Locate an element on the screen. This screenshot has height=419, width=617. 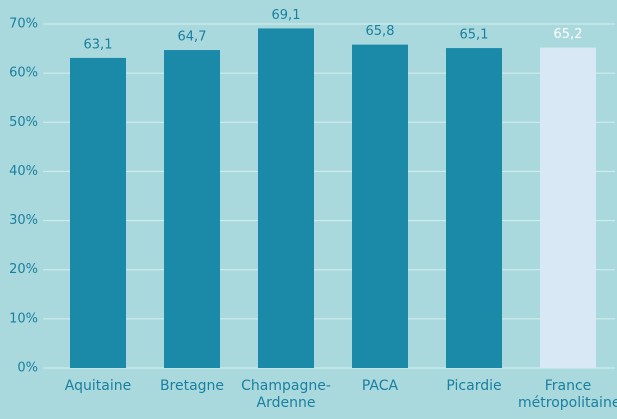
y-tick-label: 30% is located at coordinates (23, 220).